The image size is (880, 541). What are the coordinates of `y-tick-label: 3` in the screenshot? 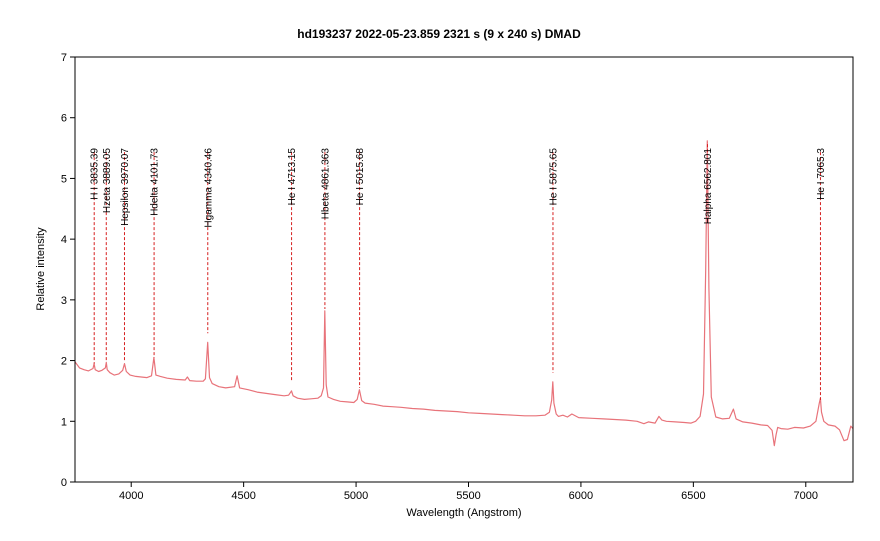 It's located at (64, 301).